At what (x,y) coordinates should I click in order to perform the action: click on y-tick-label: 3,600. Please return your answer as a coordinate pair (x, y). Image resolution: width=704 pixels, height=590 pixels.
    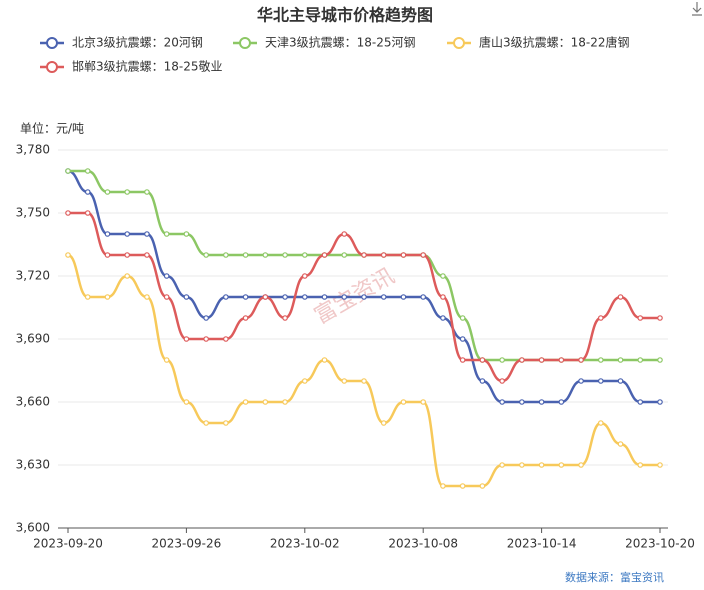
    Looking at the image, I should click on (33, 528).